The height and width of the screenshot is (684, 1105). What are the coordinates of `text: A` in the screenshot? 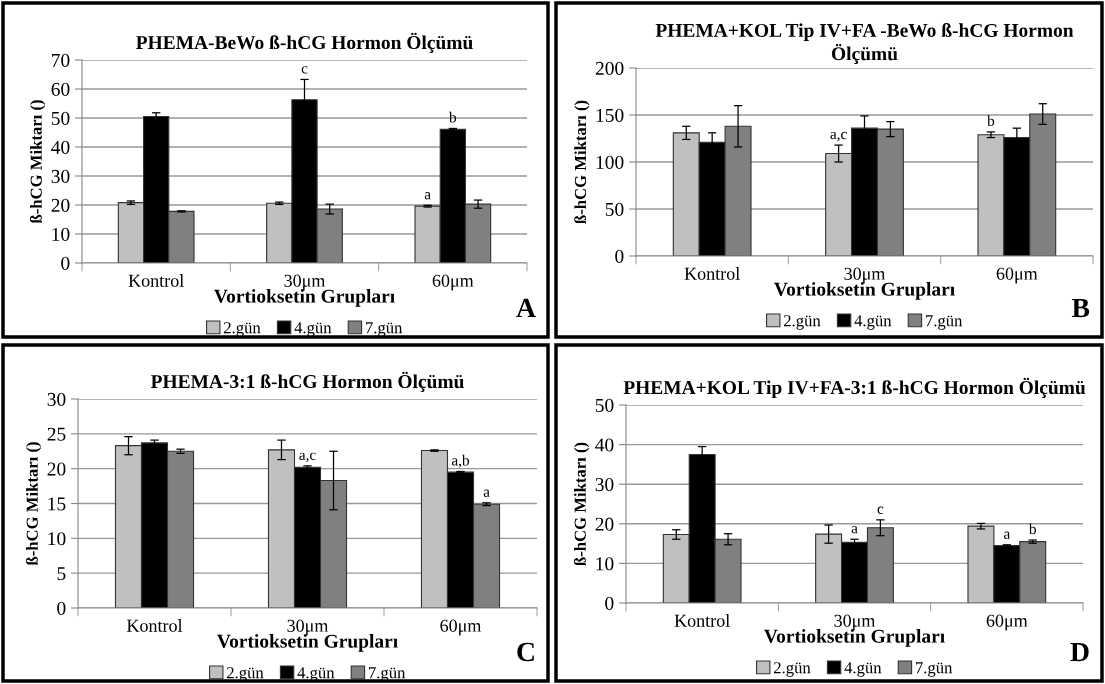 It's located at (526, 308).